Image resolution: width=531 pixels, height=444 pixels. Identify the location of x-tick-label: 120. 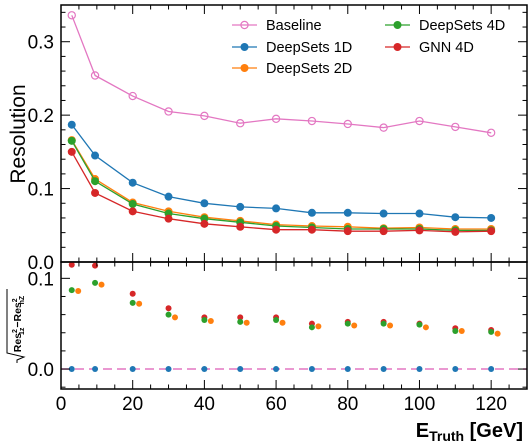
(491, 404).